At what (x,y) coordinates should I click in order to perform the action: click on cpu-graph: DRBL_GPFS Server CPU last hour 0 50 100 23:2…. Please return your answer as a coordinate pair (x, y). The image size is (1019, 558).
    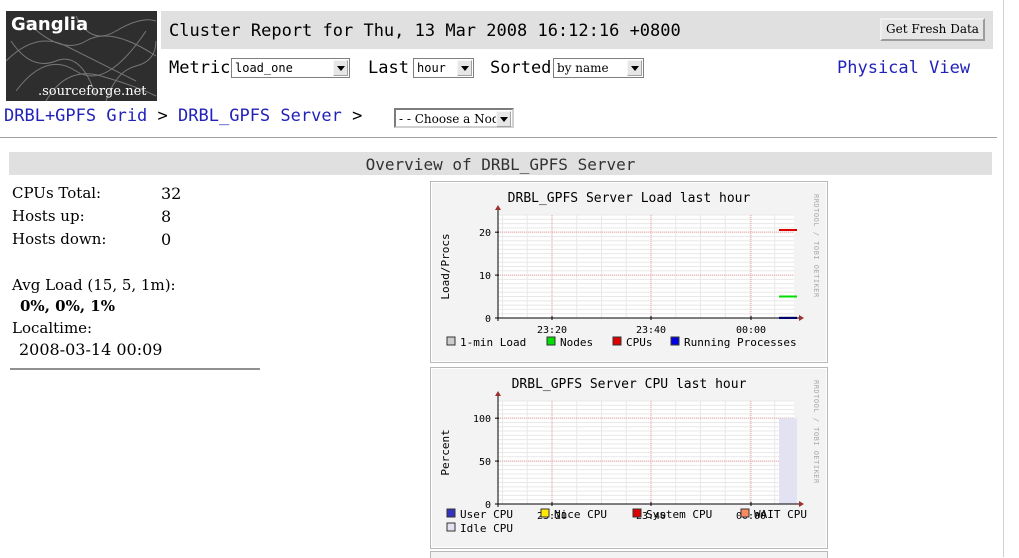
    Looking at the image, I should click on (629, 458).